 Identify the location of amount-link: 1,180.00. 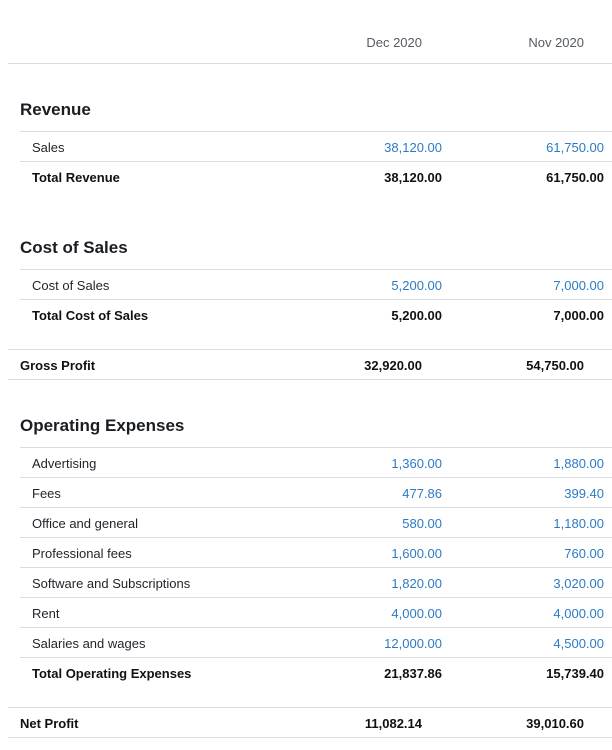
(578, 523).